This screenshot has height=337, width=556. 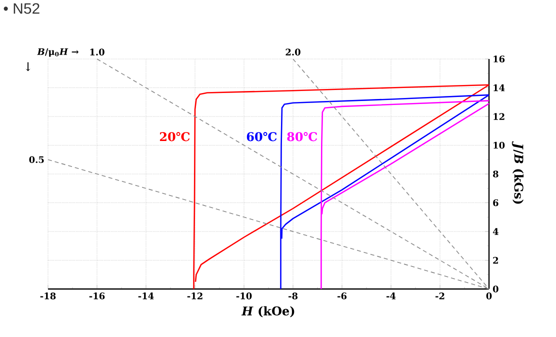 I want to click on annotation: 1.0, so click(x=97, y=52).